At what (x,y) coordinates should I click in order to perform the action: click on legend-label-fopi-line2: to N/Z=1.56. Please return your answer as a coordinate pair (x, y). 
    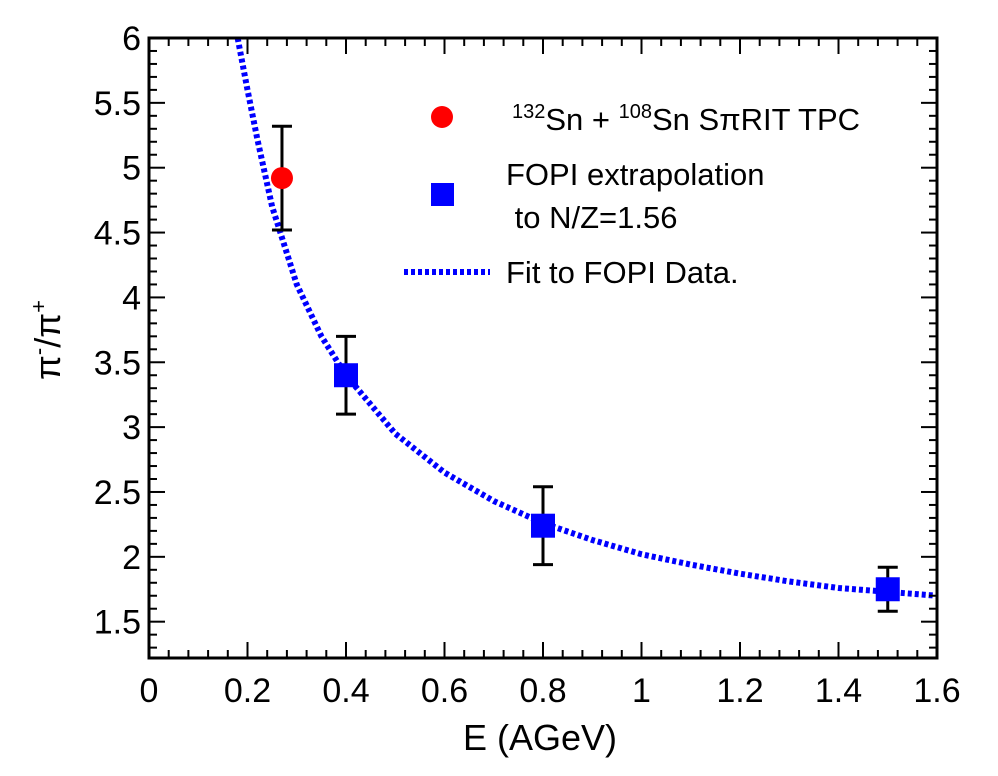
    Looking at the image, I should click on (591, 217).